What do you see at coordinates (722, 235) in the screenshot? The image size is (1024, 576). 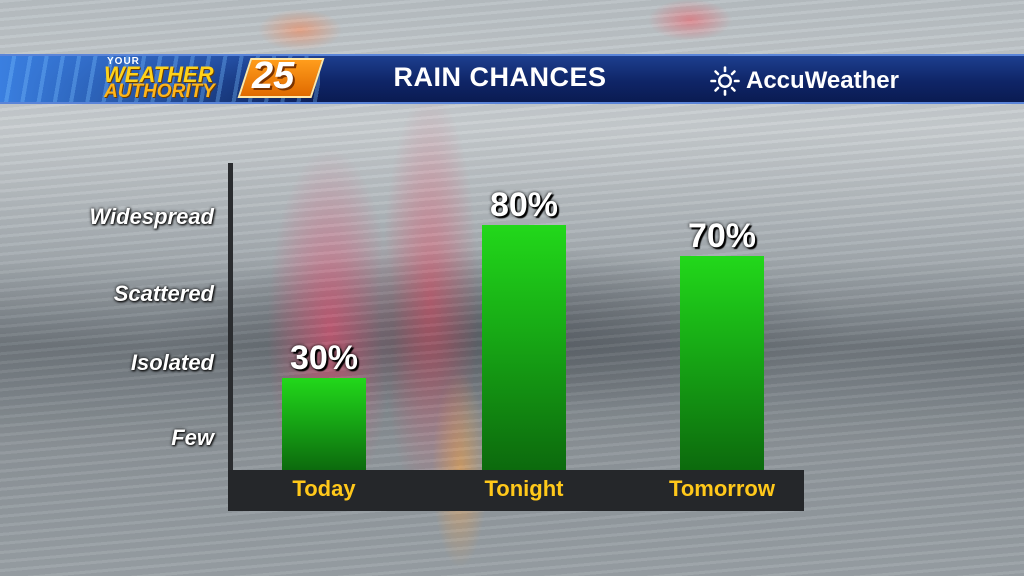 I see `bar-value-label: 70%` at bounding box center [722, 235].